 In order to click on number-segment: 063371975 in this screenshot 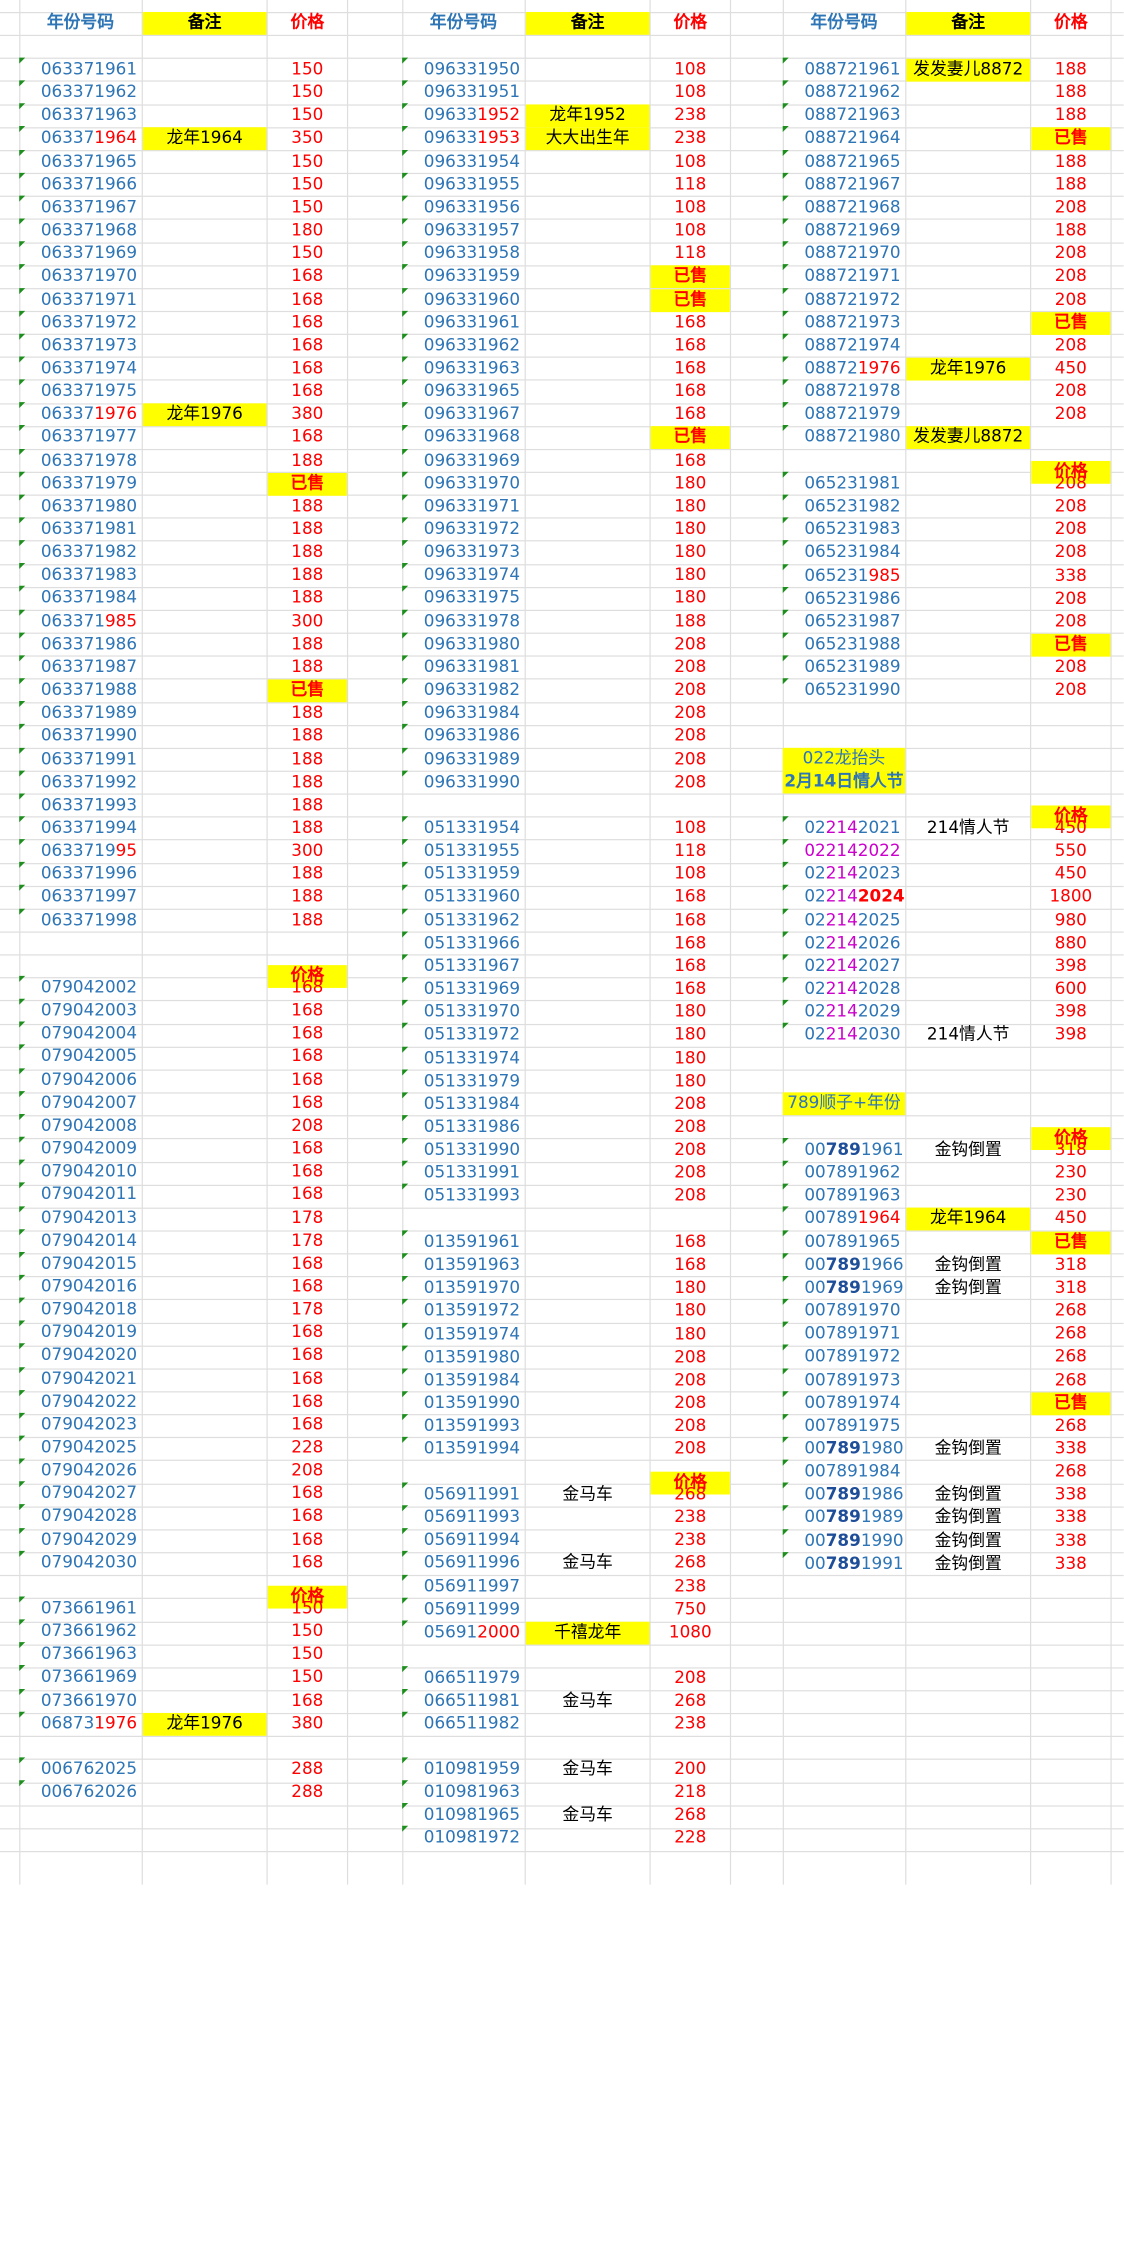, I will do `click(89, 391)`.